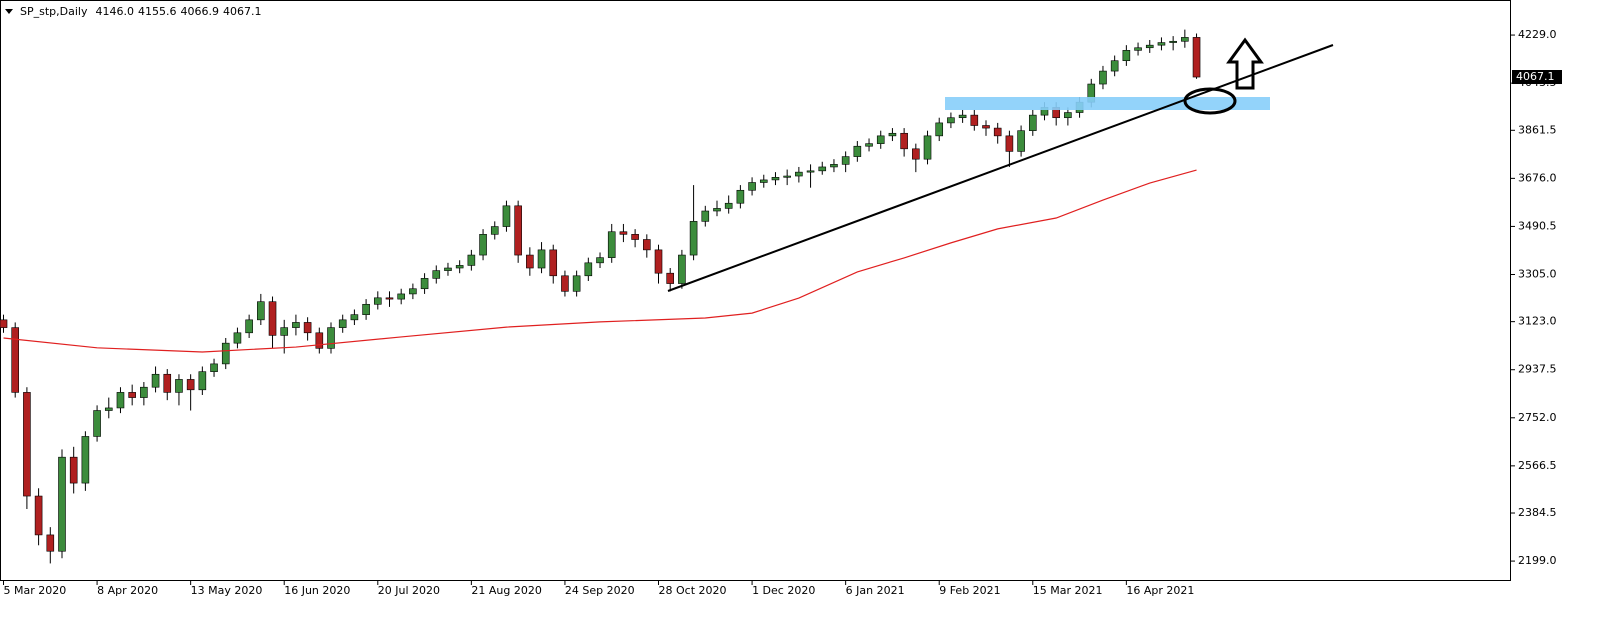  What do you see at coordinates (199, 11) in the screenshot?
I see `header-value: 4066.9` at bounding box center [199, 11].